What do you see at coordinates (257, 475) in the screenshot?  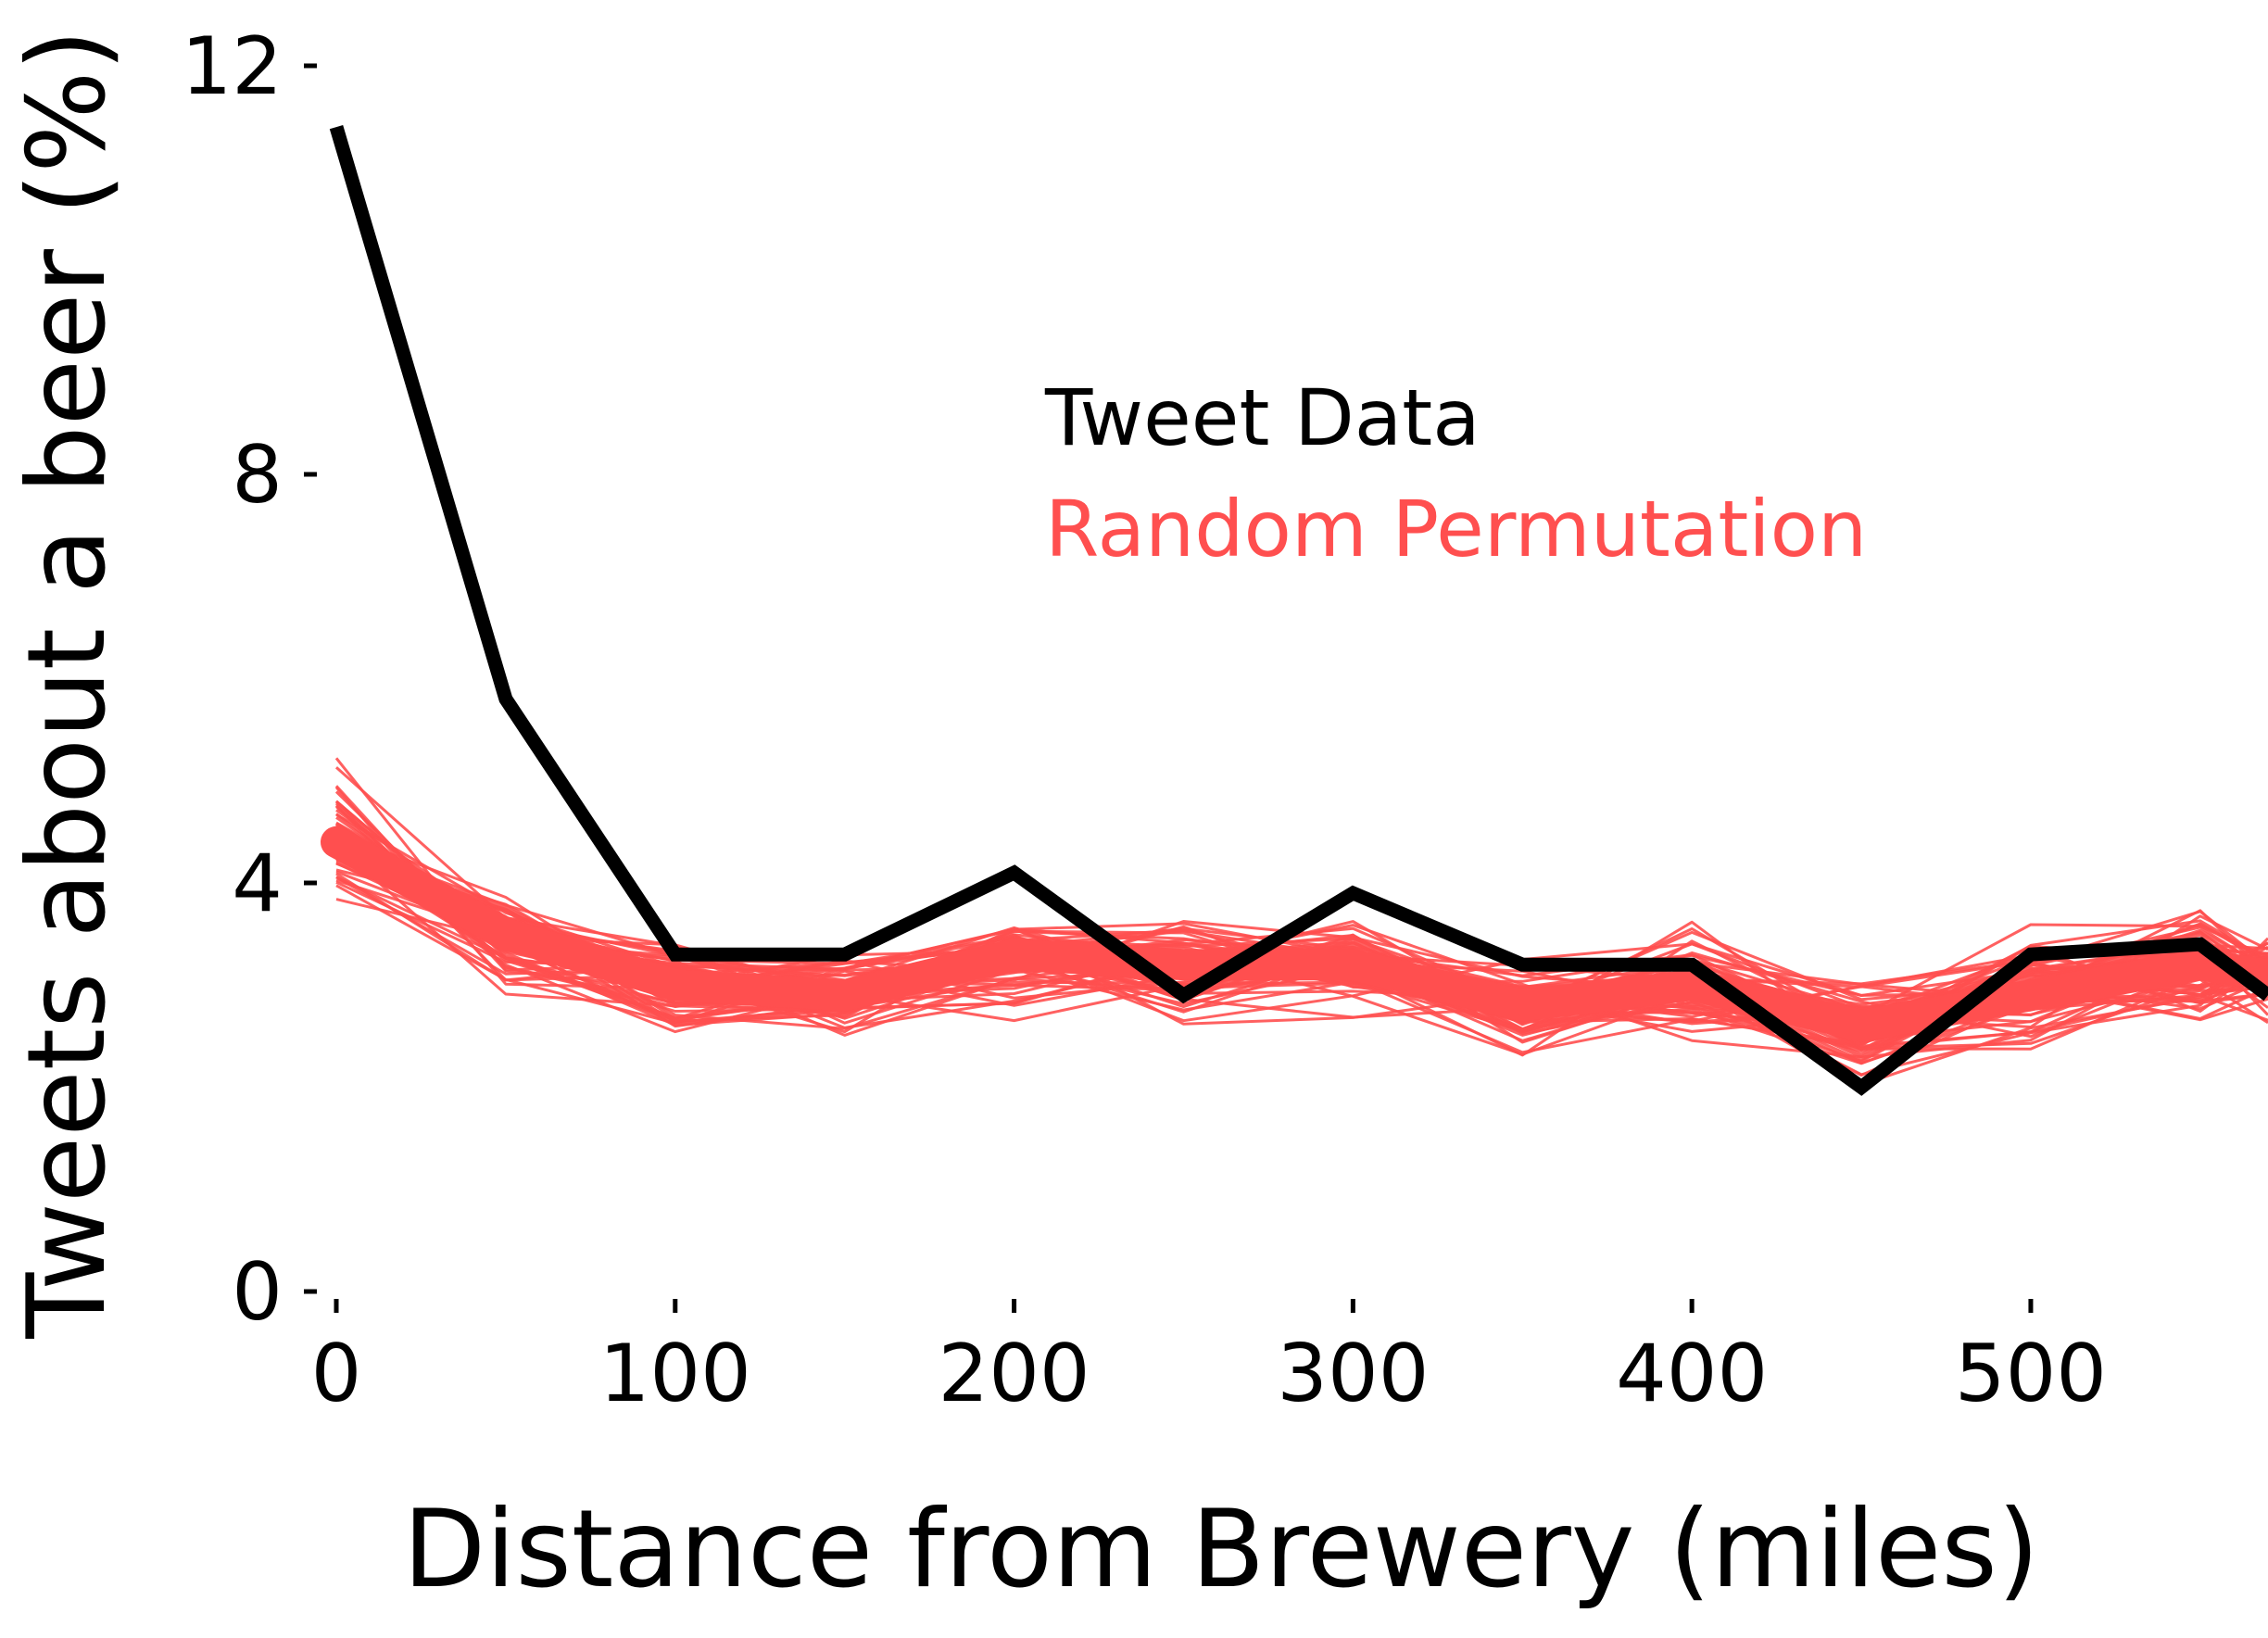 I see `y-tick-label: 8` at bounding box center [257, 475].